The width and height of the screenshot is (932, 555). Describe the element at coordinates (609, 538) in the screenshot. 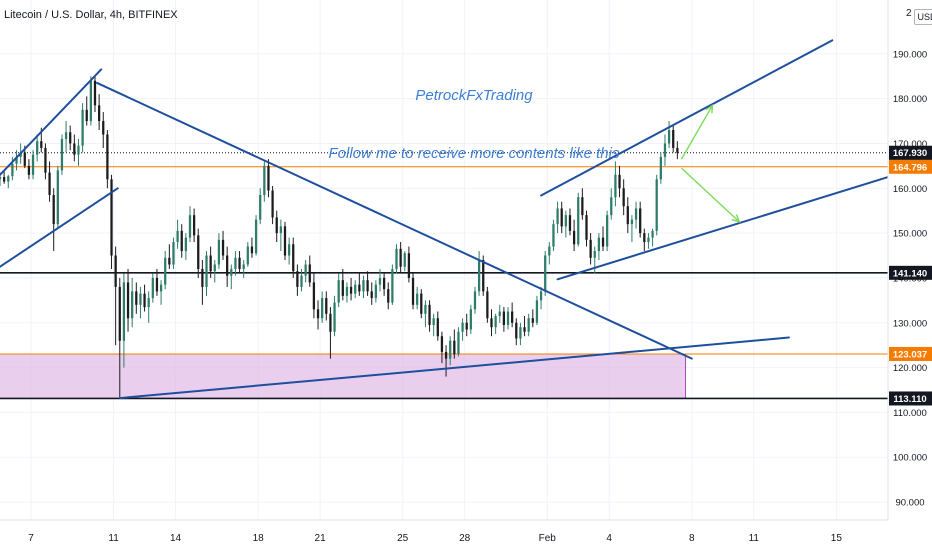

I see `x-tick-label: 4` at that location.